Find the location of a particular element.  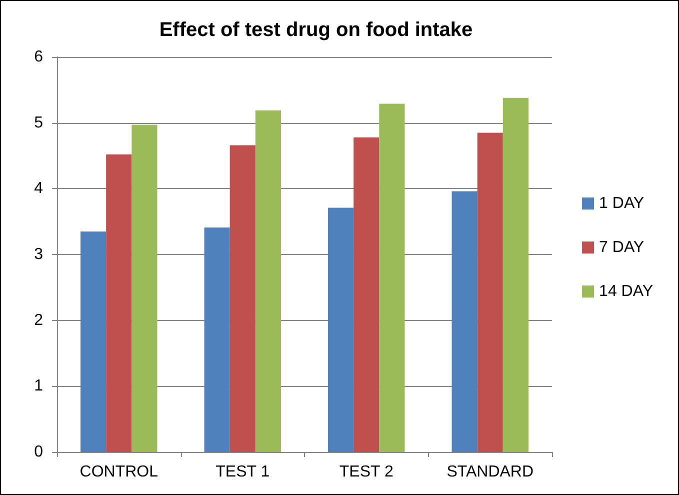

legend-label: 14 DAY is located at coordinates (626, 291).